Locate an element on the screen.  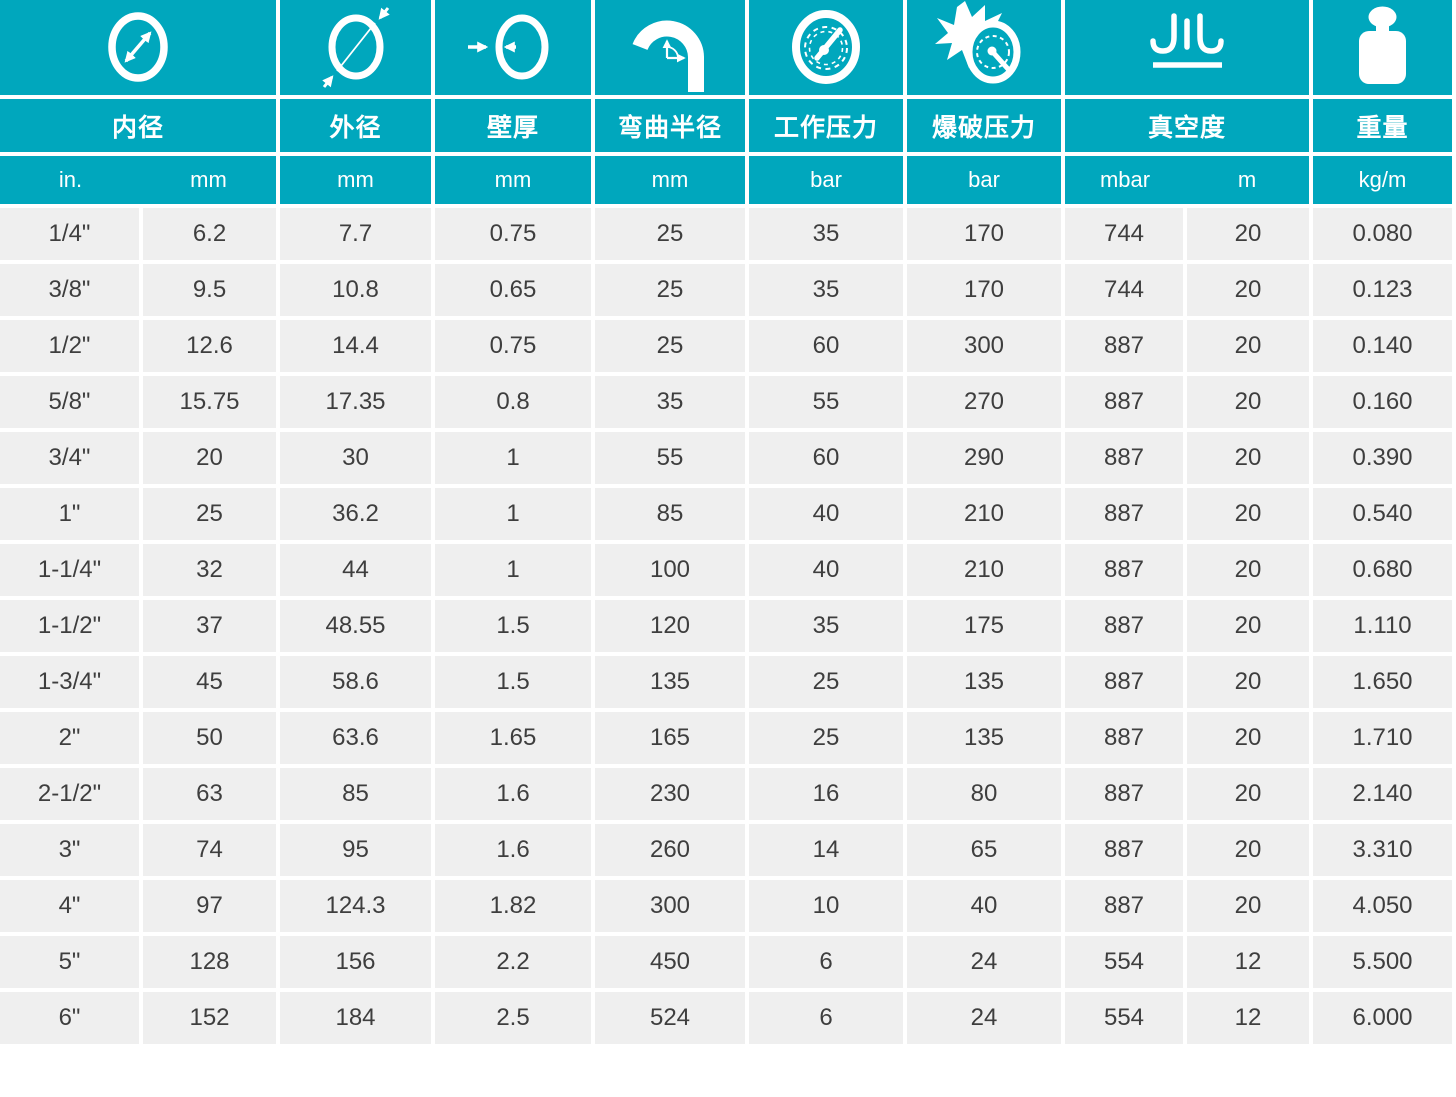
table-cell: 30 is located at coordinates (355, 458).